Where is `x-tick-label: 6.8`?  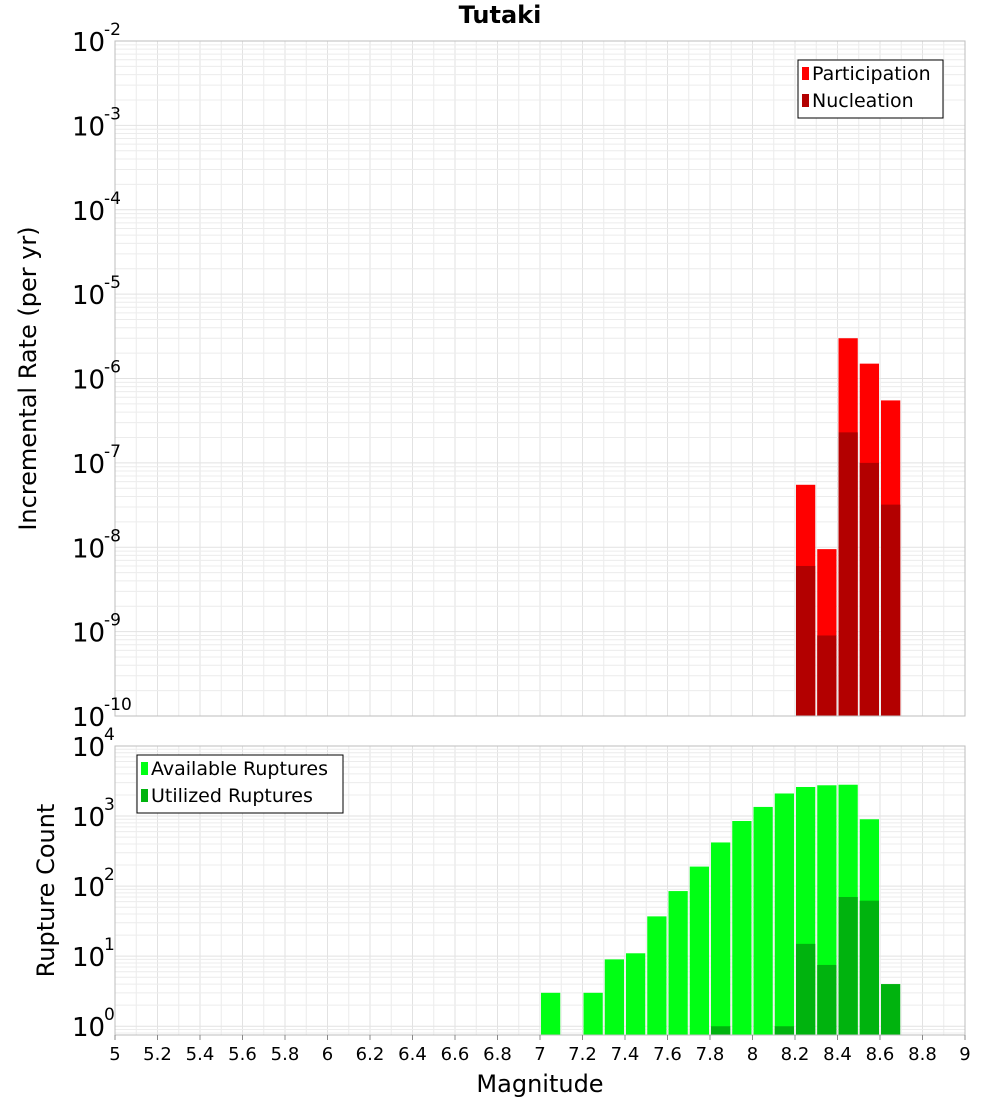
x-tick-label: 6.8 is located at coordinates (497, 1054).